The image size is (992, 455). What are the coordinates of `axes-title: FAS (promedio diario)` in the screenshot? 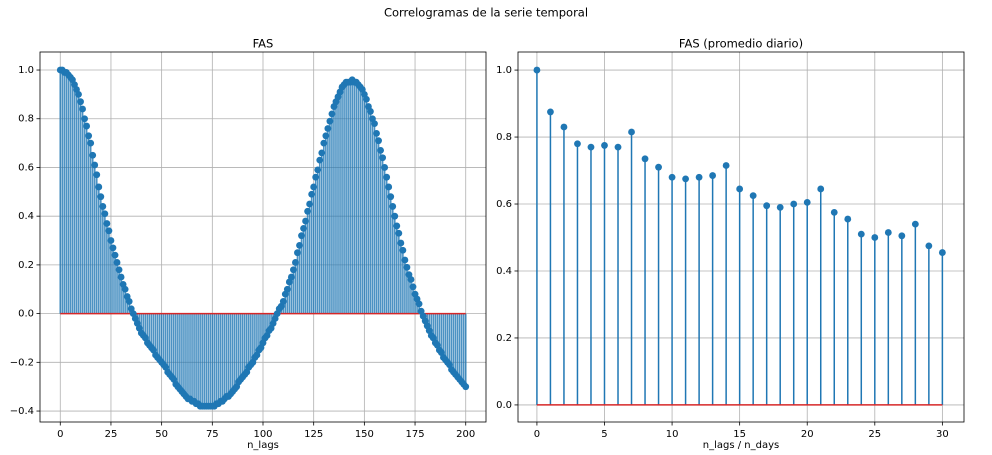 It's located at (741, 44).